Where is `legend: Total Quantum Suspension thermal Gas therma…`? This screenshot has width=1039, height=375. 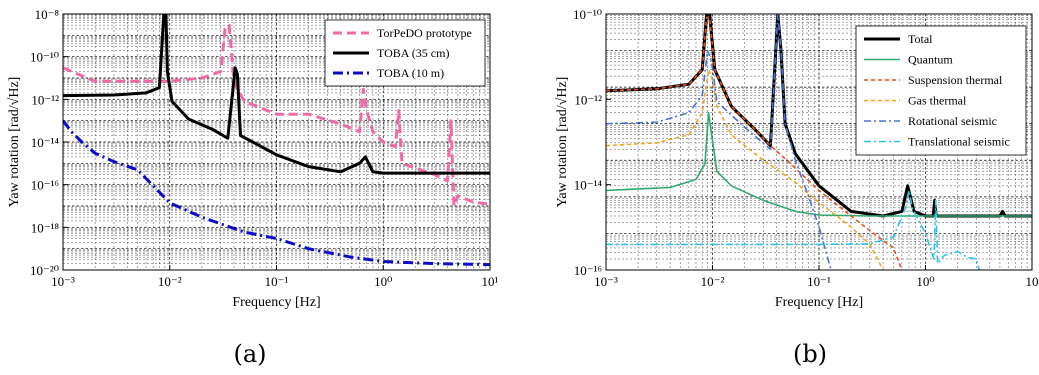 legend: Total Quantum Suspension thermal Gas therma… is located at coordinates (941, 90).